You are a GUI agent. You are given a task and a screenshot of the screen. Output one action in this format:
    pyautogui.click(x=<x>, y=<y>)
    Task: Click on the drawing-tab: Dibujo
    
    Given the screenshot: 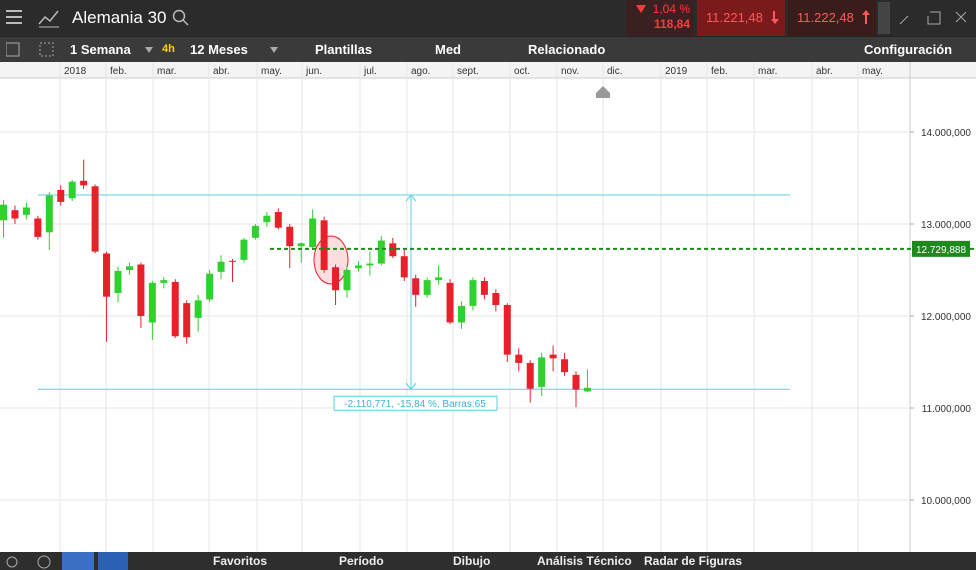 What is the action you would take?
    pyautogui.click(x=472, y=561)
    